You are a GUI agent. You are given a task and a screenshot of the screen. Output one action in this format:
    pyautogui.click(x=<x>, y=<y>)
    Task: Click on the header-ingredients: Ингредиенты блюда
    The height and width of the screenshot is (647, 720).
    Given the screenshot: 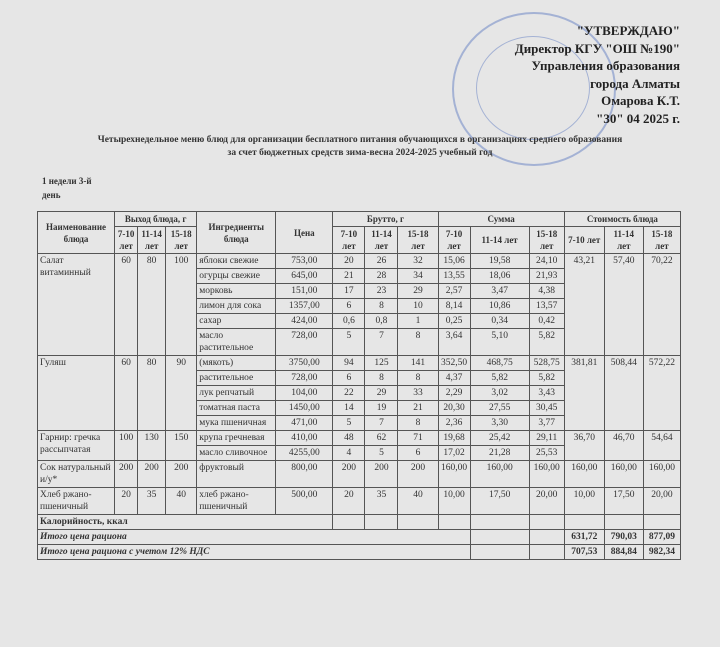 What is the action you would take?
    pyautogui.click(x=236, y=232)
    